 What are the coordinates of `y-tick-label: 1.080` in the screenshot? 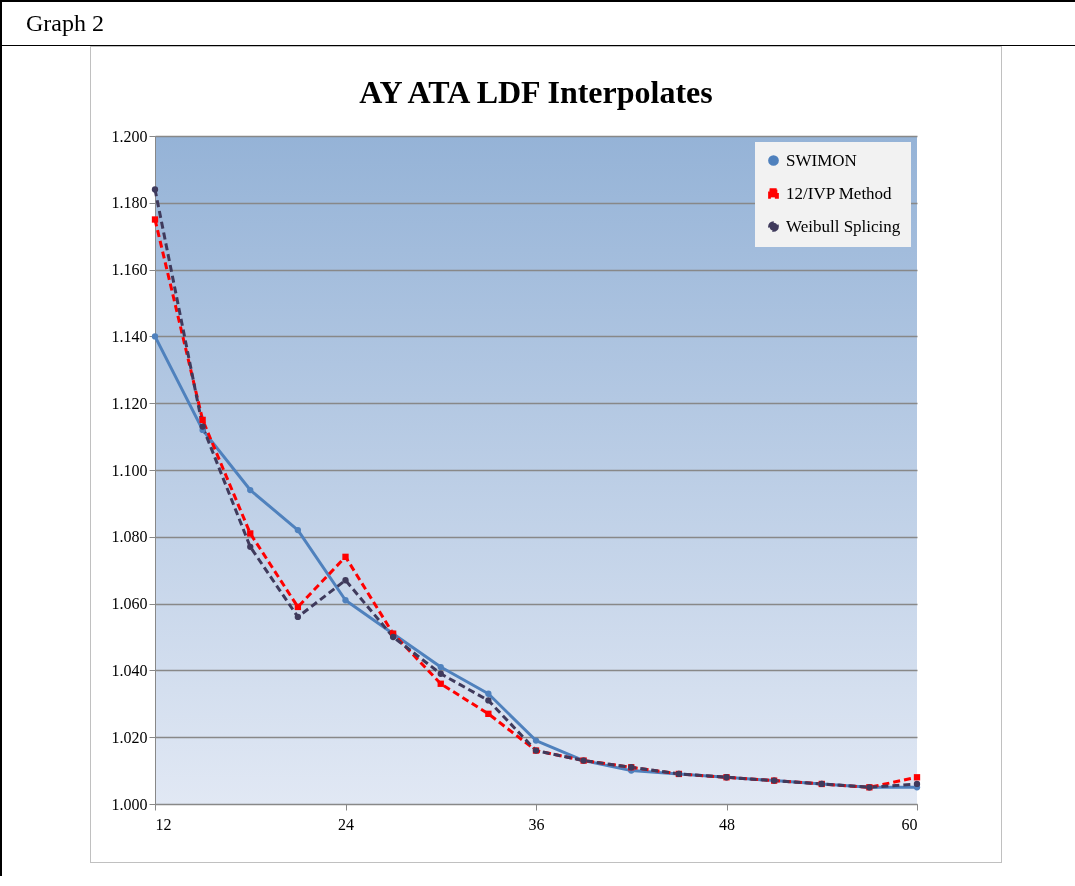 It's located at (129, 537).